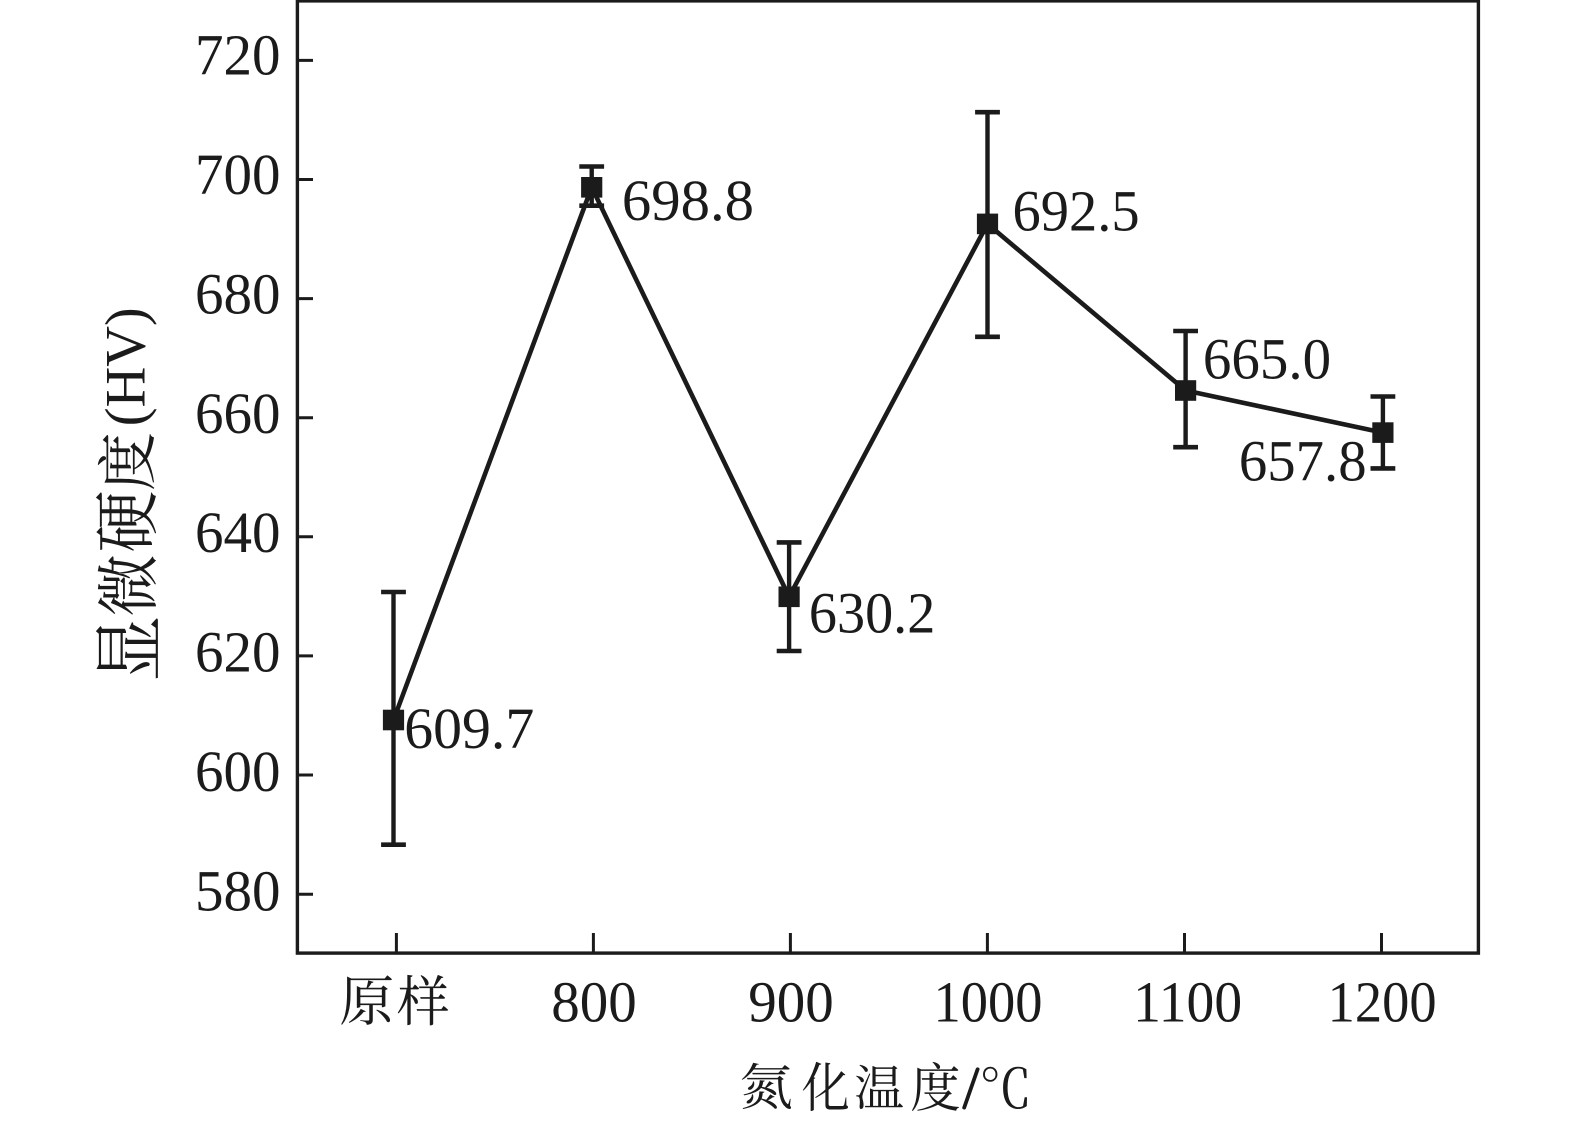  What do you see at coordinates (238, 891) in the screenshot?
I see `svg-text: 580` at bounding box center [238, 891].